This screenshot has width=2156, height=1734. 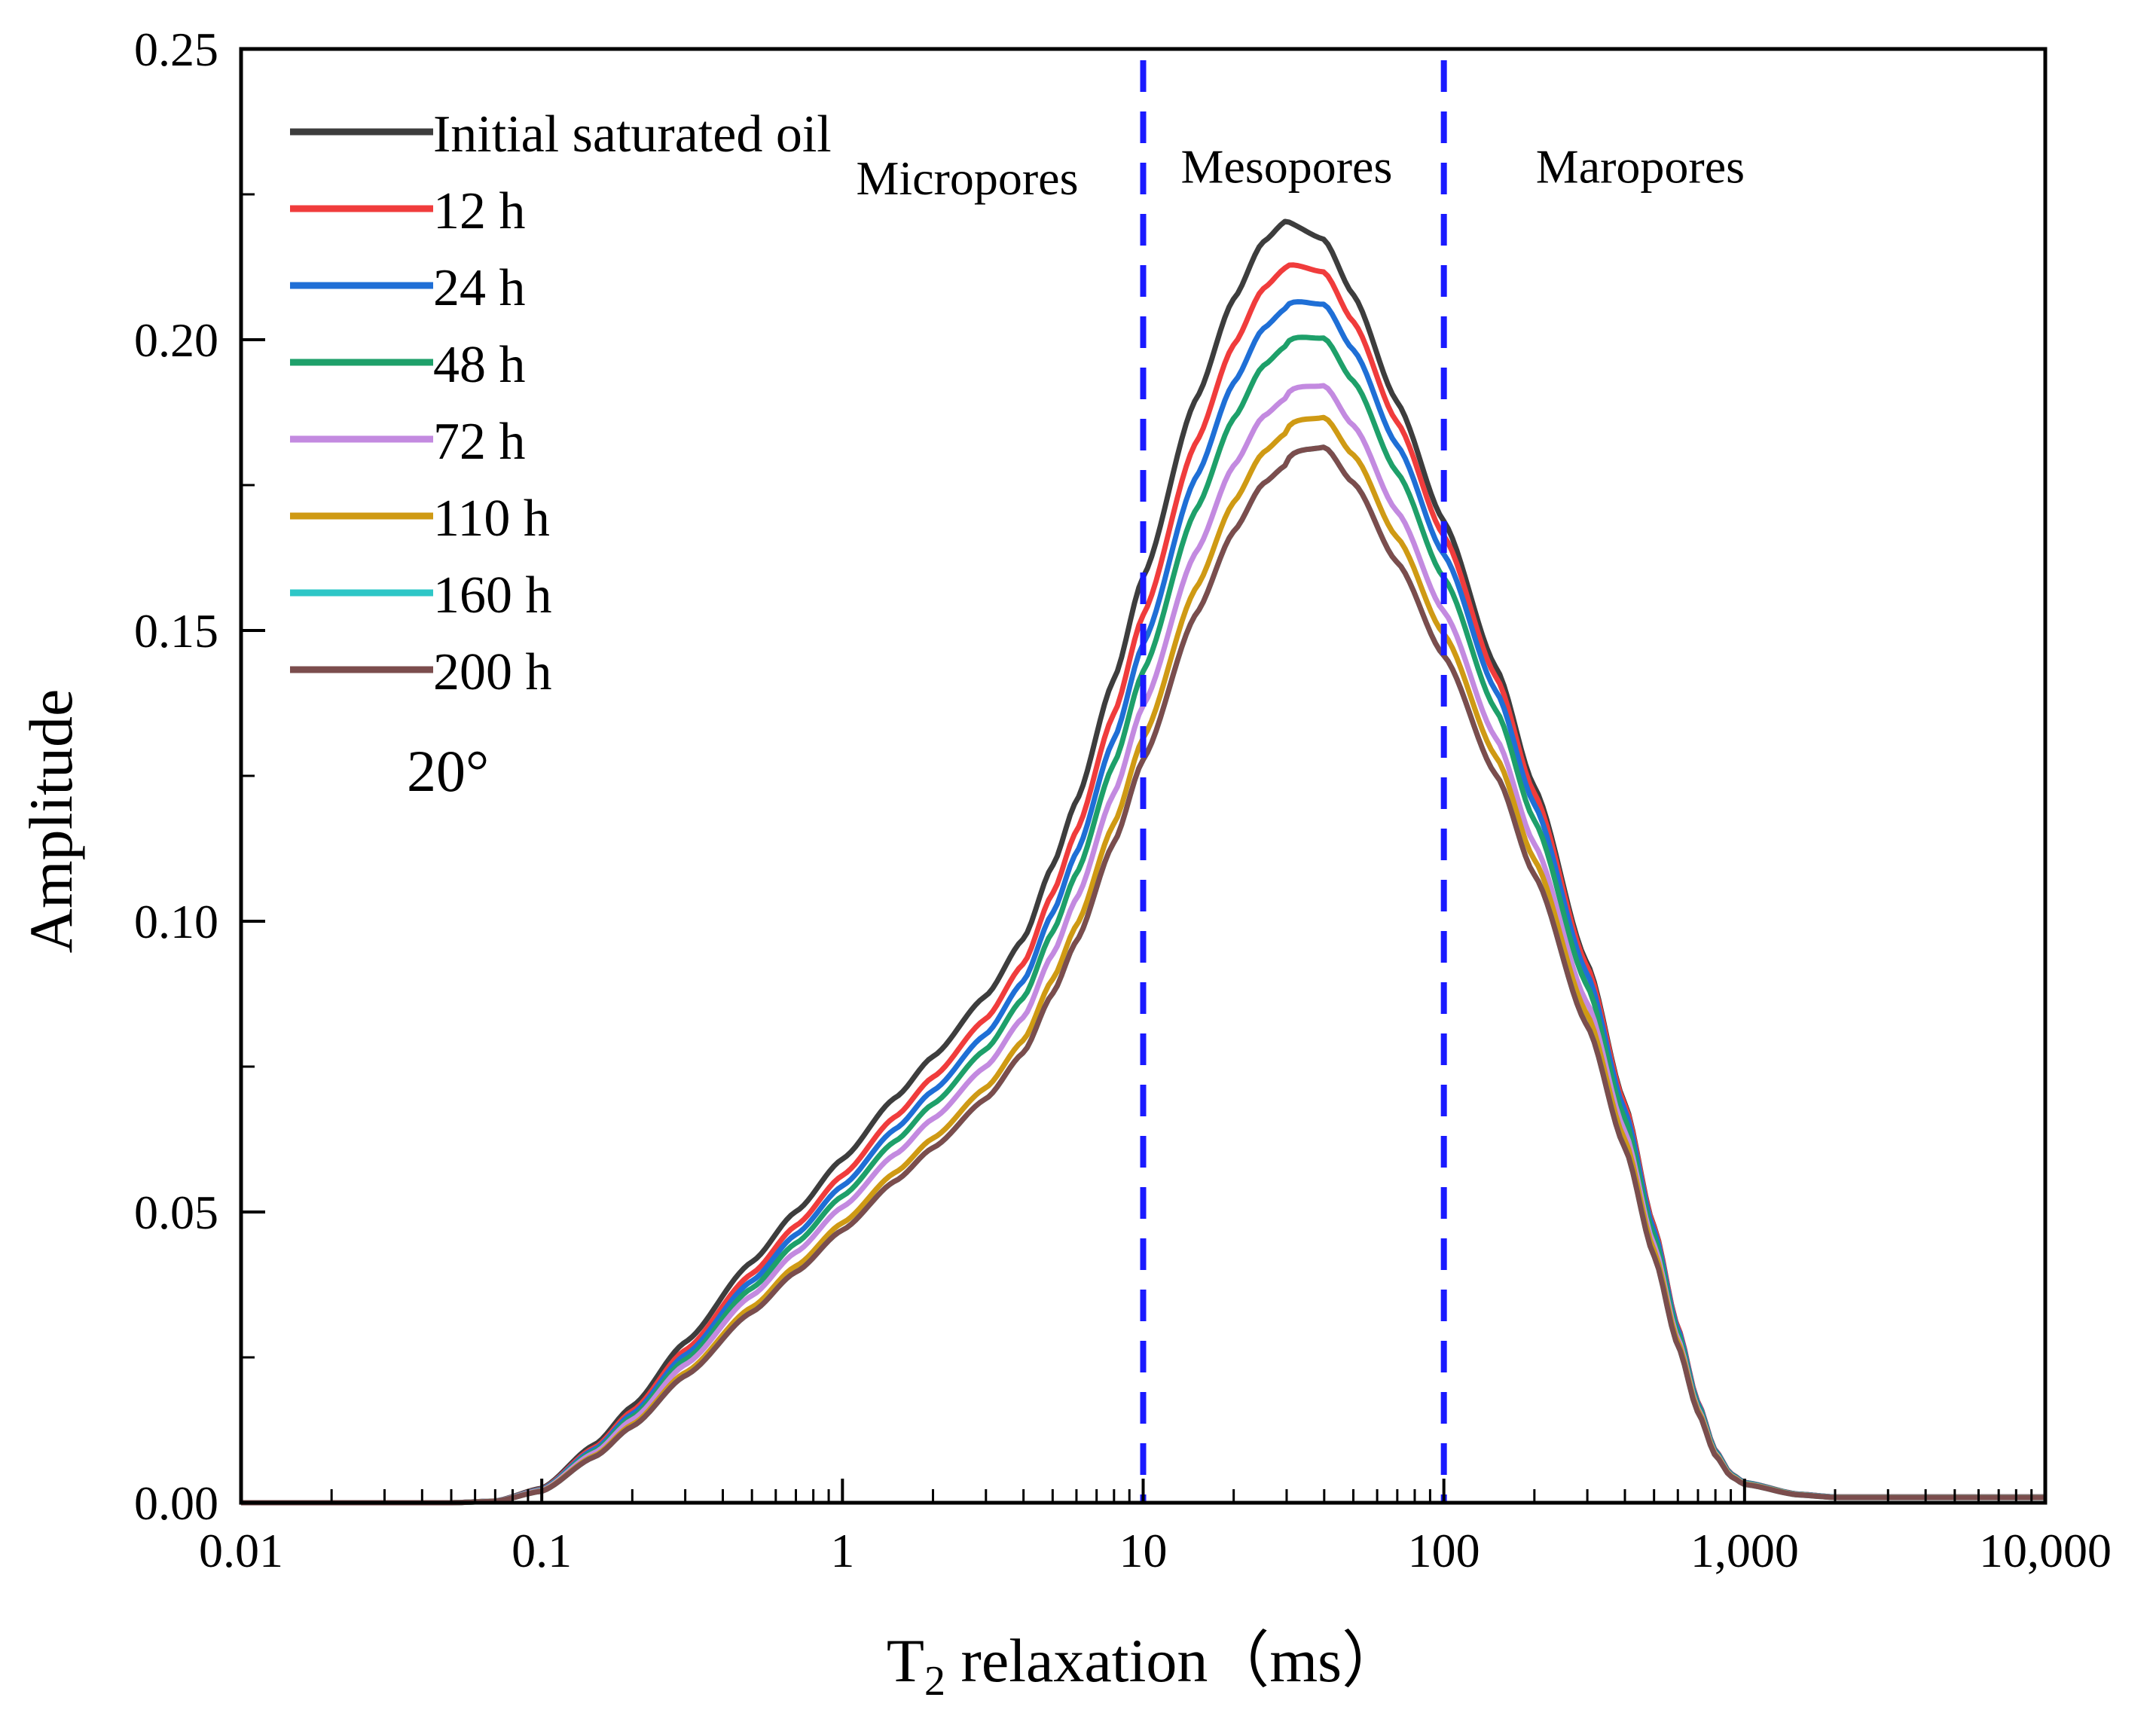 What do you see at coordinates (1174, 1660) in the screenshot?
I see `x-axis-label-rest: relaxation（ms）` at bounding box center [1174, 1660].